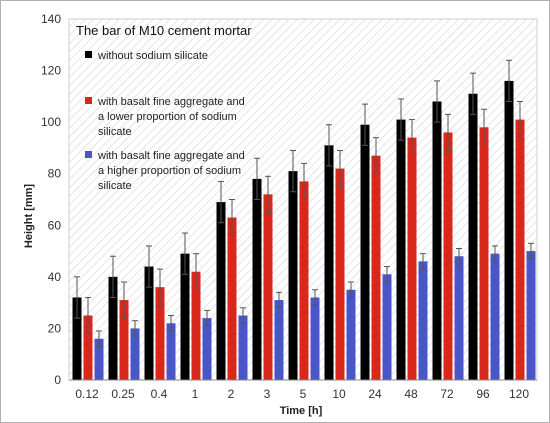 The image size is (550, 423). I want to click on x-tick-label: 5, so click(303, 394).